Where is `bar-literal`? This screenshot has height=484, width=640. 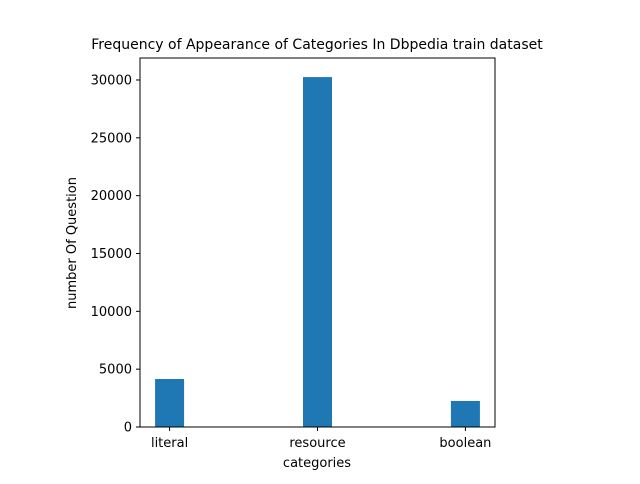 bar-literal is located at coordinates (170, 403).